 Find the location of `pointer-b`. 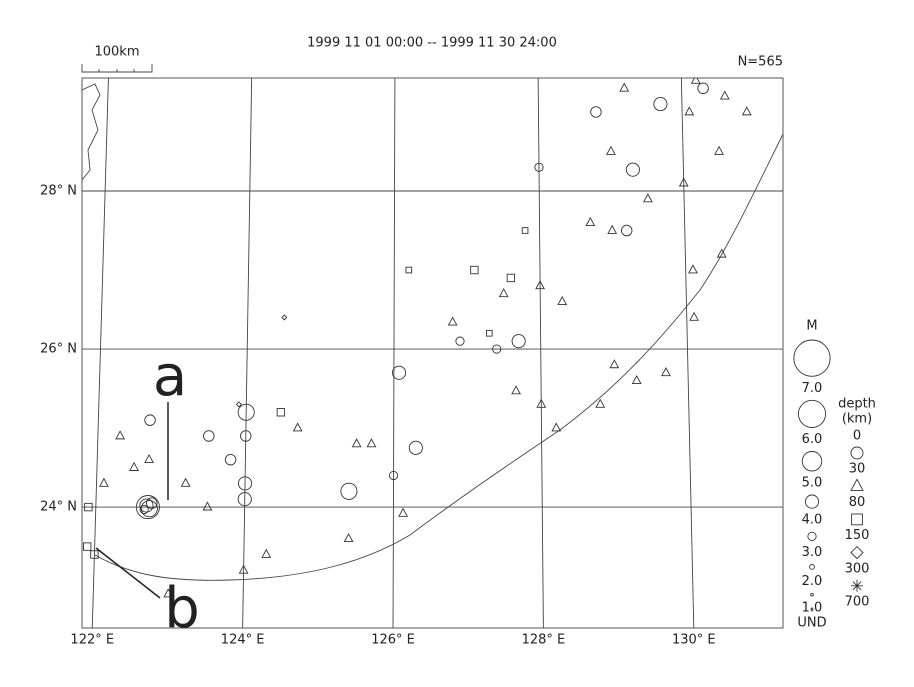

pointer-b is located at coordinates (128, 573).